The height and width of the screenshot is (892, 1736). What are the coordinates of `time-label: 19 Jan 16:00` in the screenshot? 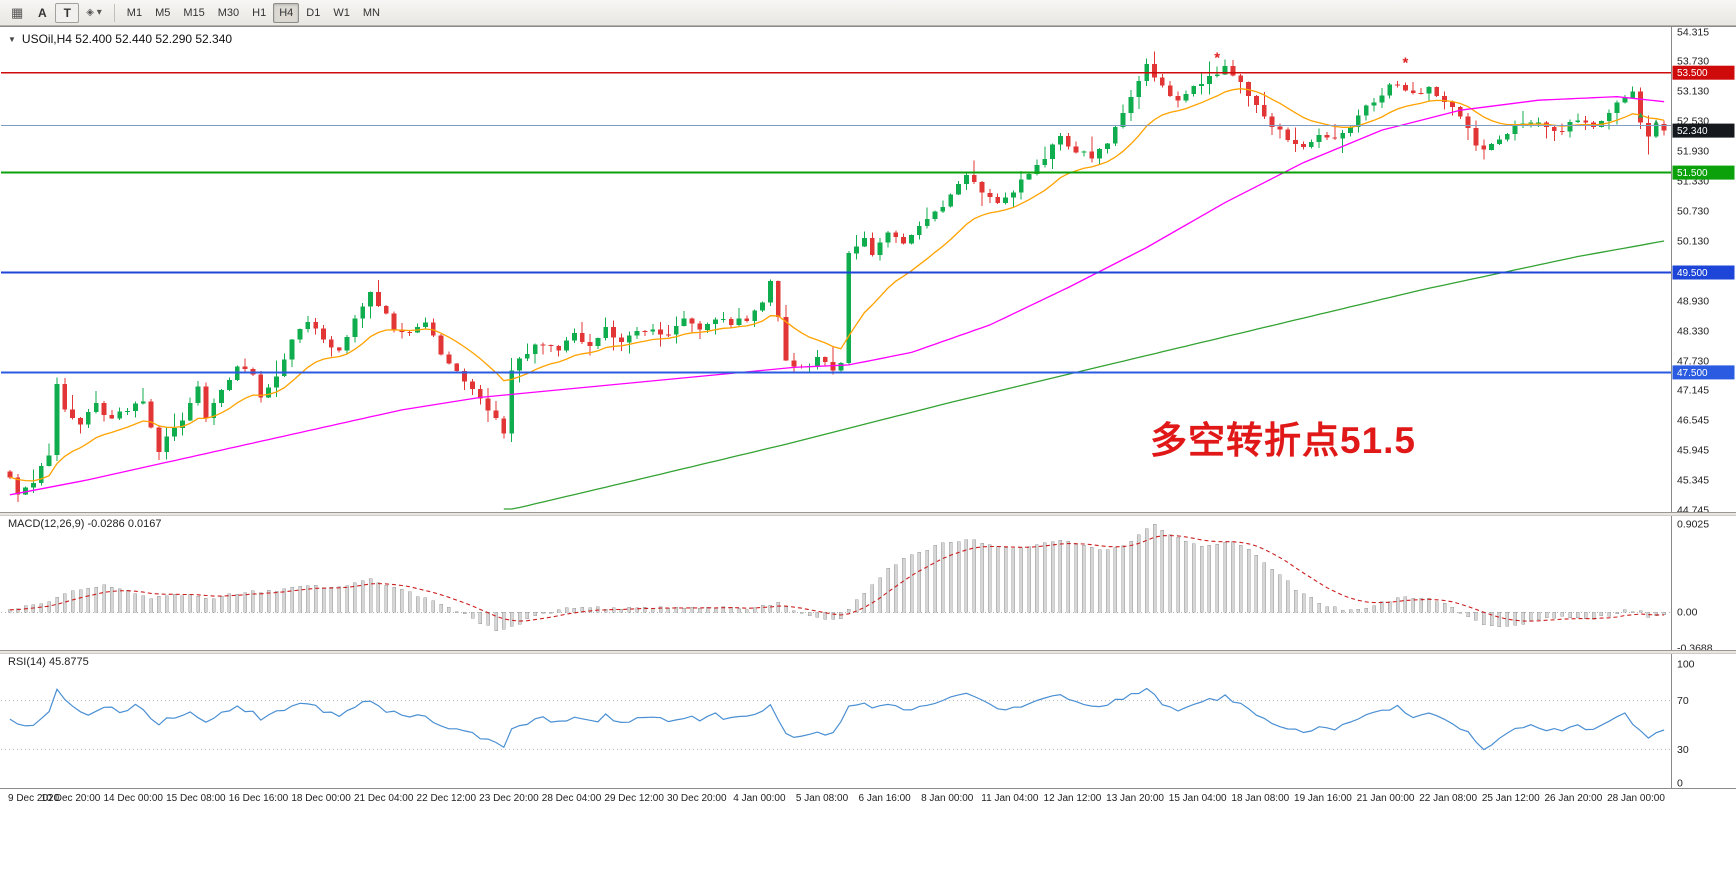 It's located at (1323, 798).